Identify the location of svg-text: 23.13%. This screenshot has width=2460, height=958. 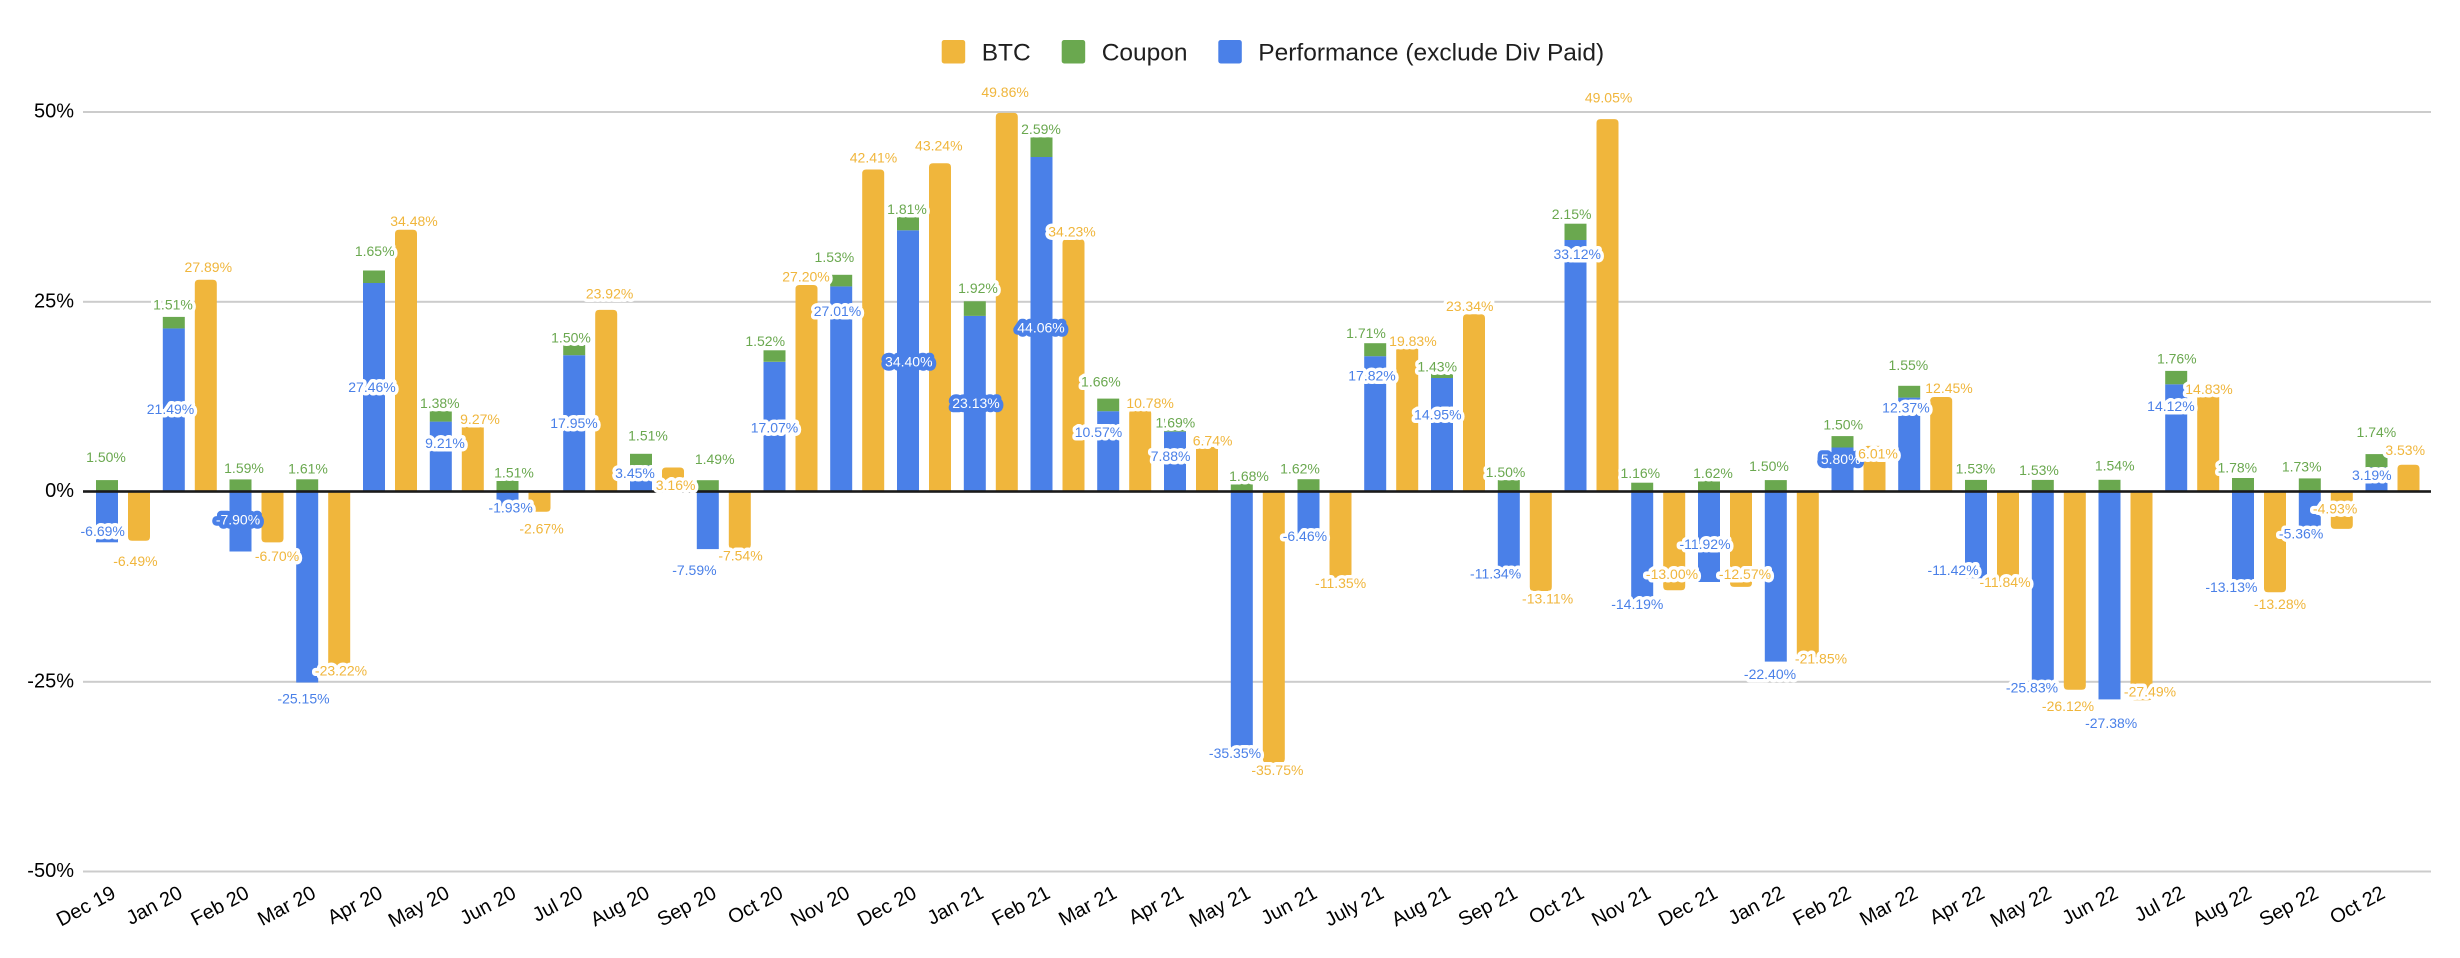
(975, 403).